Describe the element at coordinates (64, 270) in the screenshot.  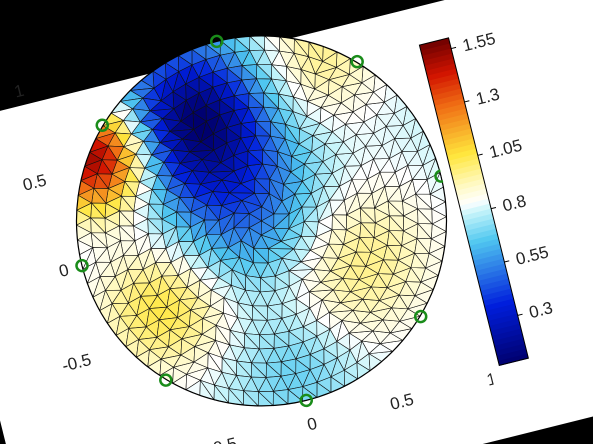
I see `y-tick-label: 0` at that location.